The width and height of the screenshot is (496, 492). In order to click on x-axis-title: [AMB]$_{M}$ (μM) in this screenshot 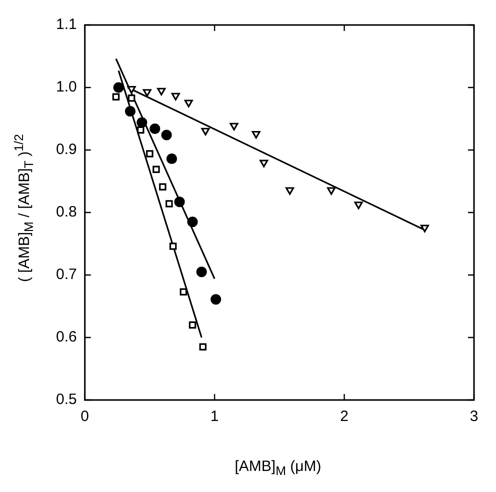, I will do `click(278, 468)`.